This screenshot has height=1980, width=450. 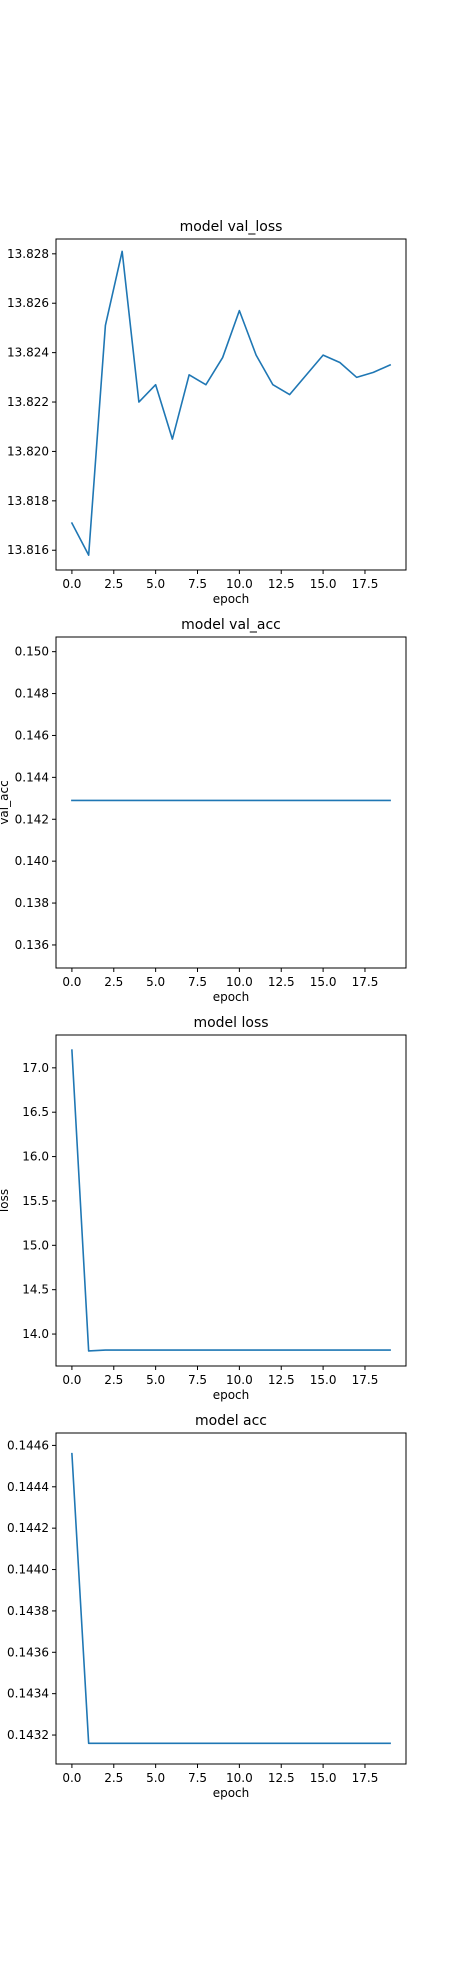 I want to click on y-axis-label: val_acc, so click(x=5, y=802).